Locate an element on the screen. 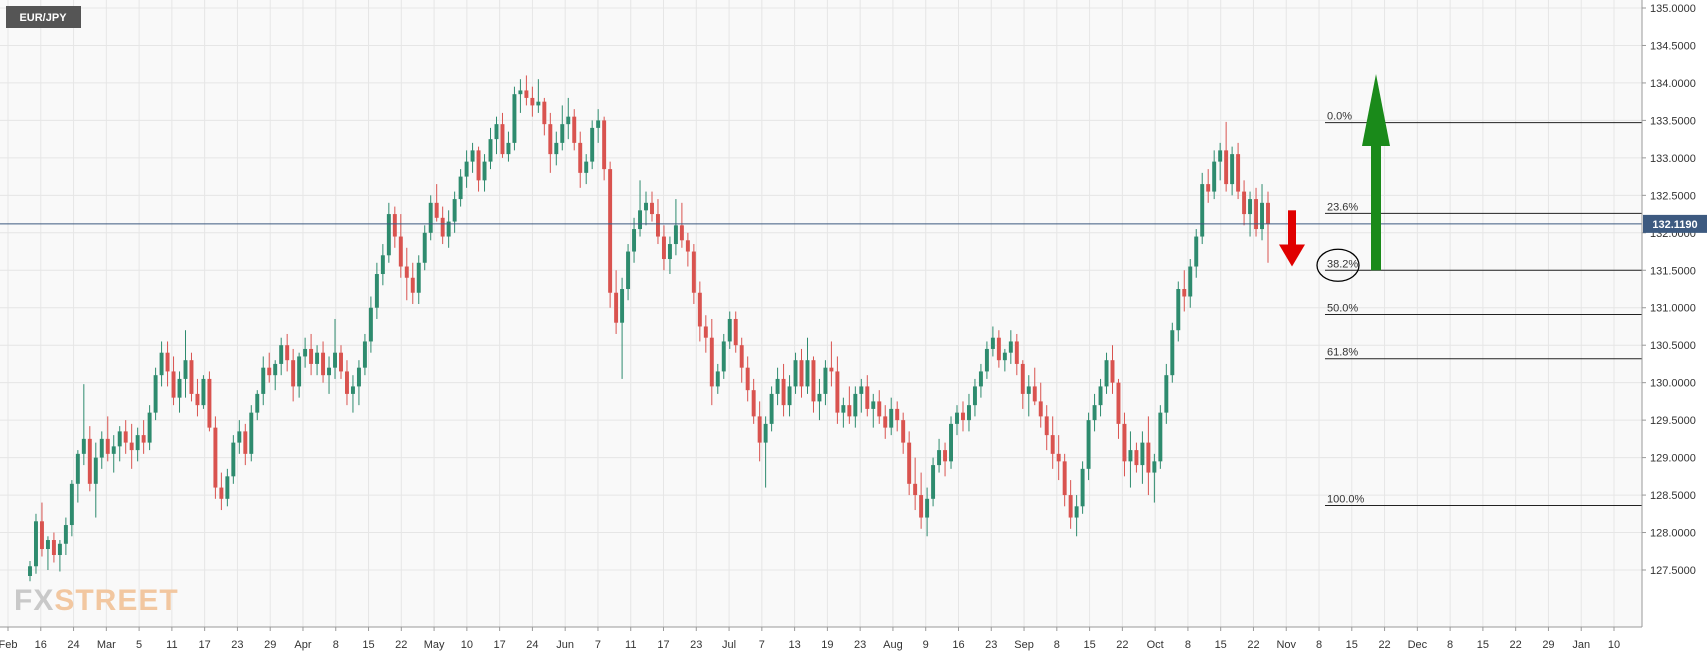 The image size is (1707, 655). x-tick-label: Jan is located at coordinates (1581, 645).